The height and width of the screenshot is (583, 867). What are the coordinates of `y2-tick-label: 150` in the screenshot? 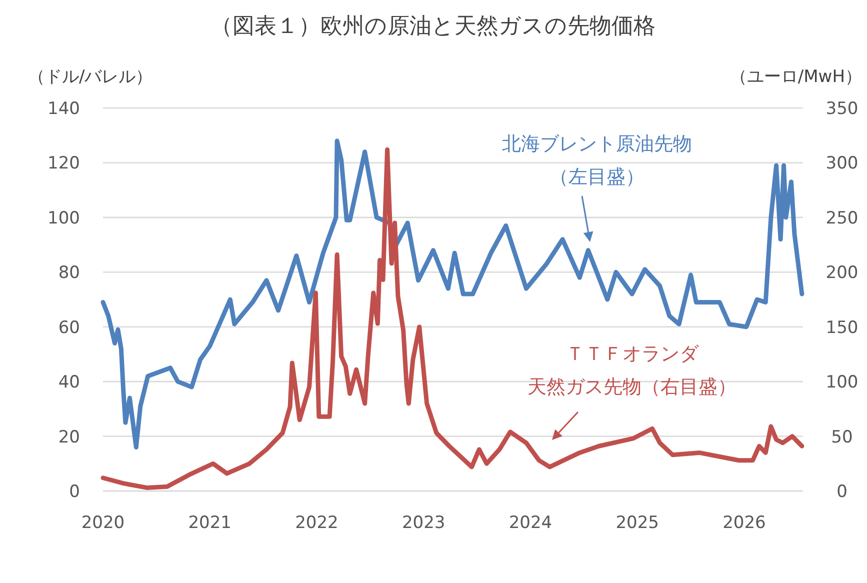 It's located at (842, 328).